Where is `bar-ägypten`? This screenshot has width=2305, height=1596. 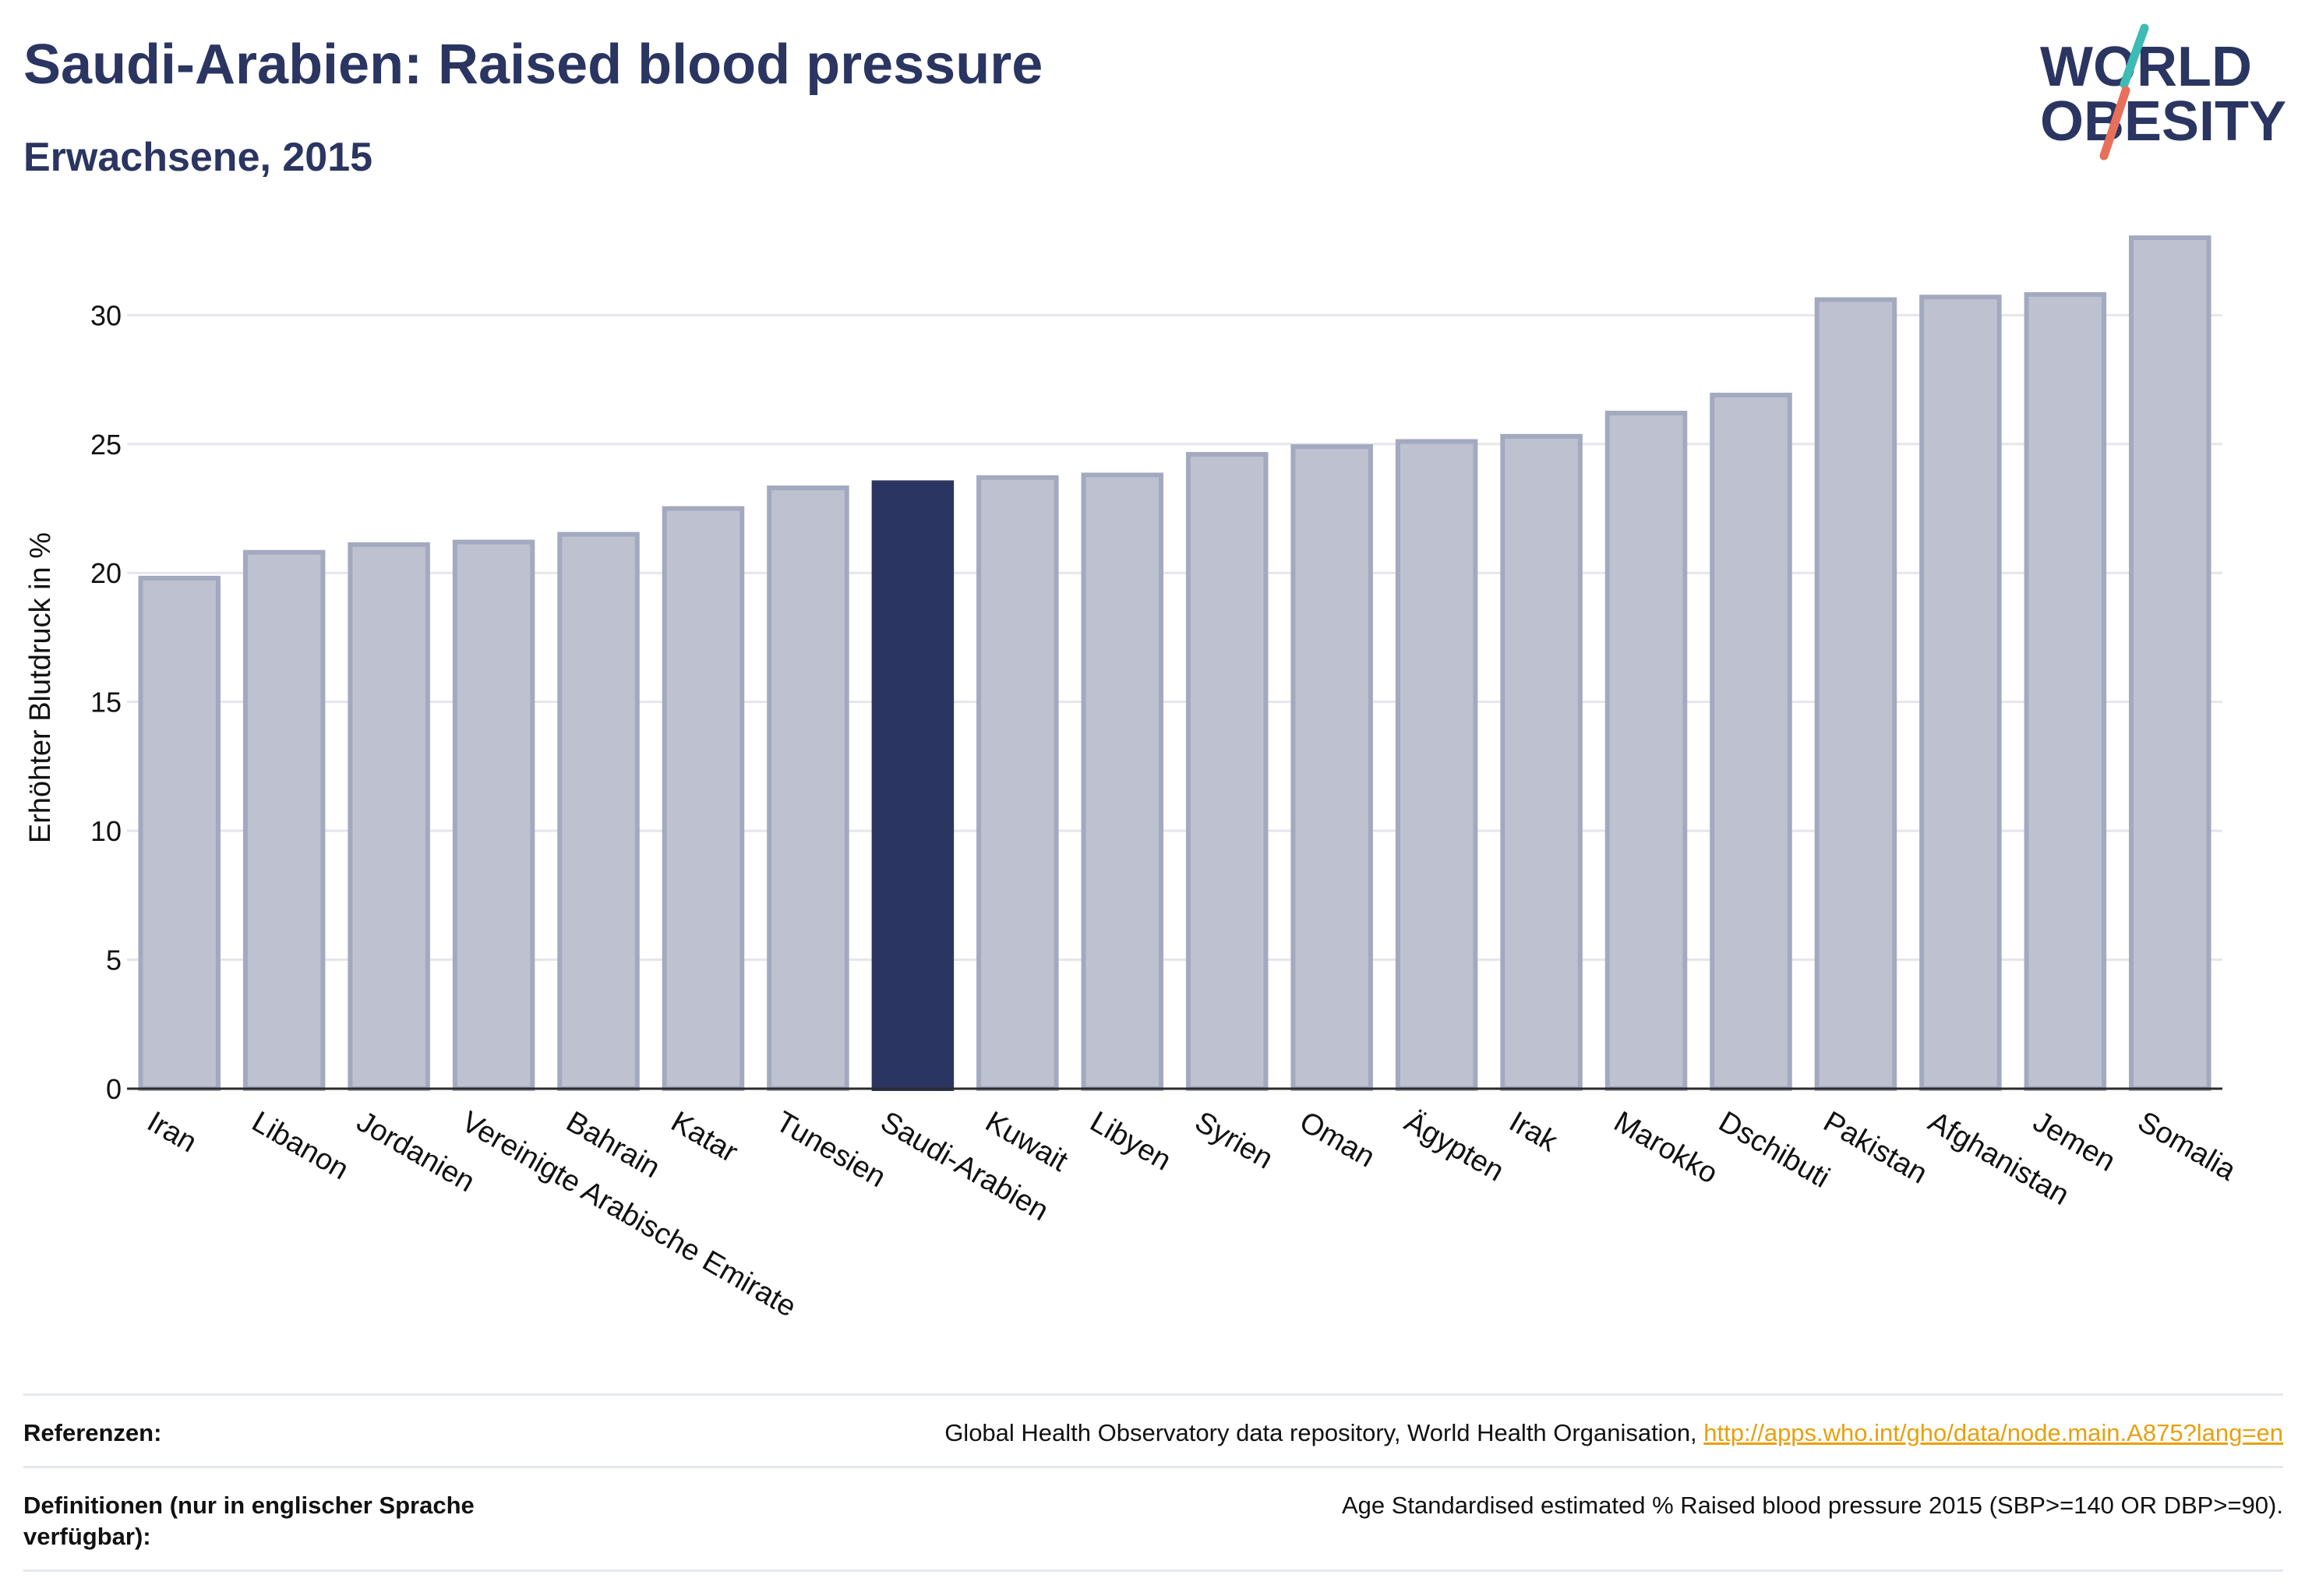 bar-ägypten is located at coordinates (1436, 765).